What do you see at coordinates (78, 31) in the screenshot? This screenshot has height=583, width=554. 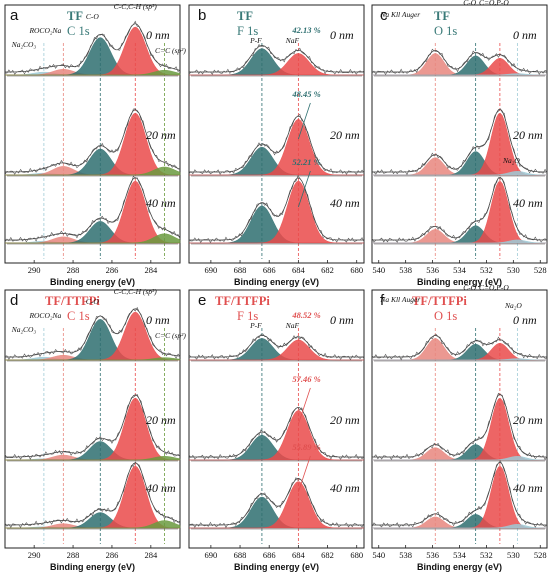 I see `region-title: C 1s` at bounding box center [78, 31].